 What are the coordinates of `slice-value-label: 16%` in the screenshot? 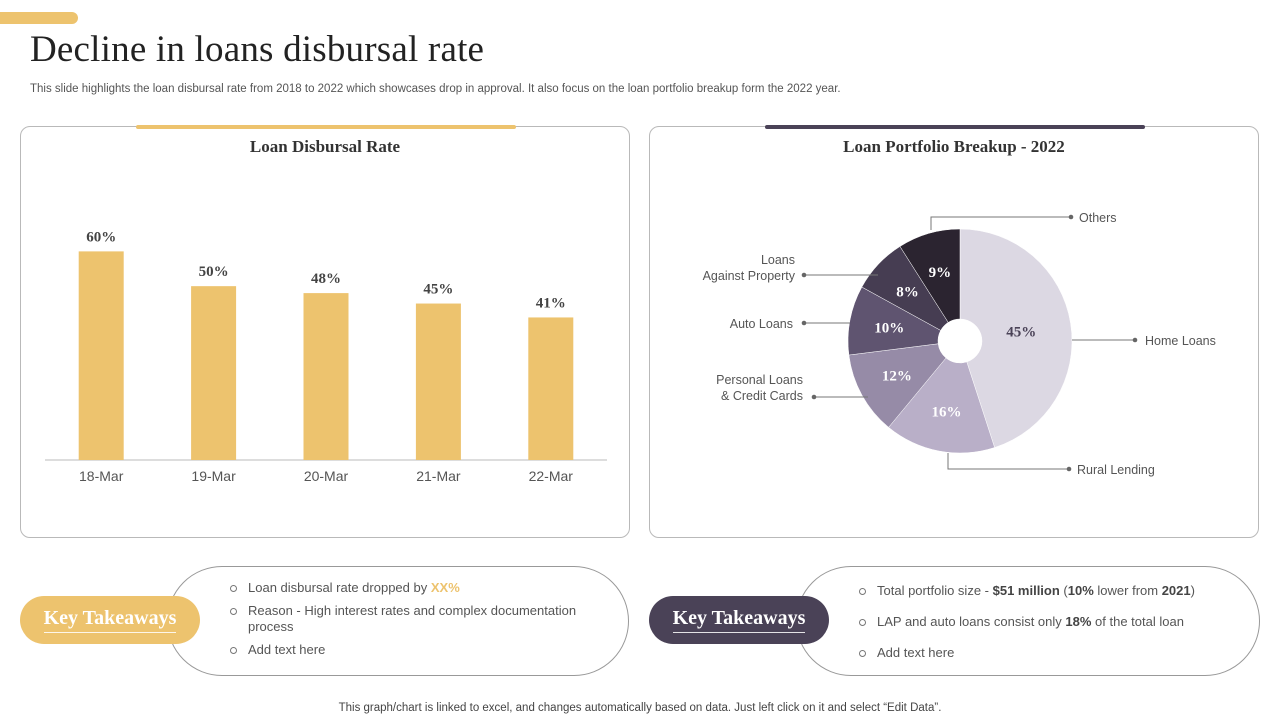 It's located at (947, 413).